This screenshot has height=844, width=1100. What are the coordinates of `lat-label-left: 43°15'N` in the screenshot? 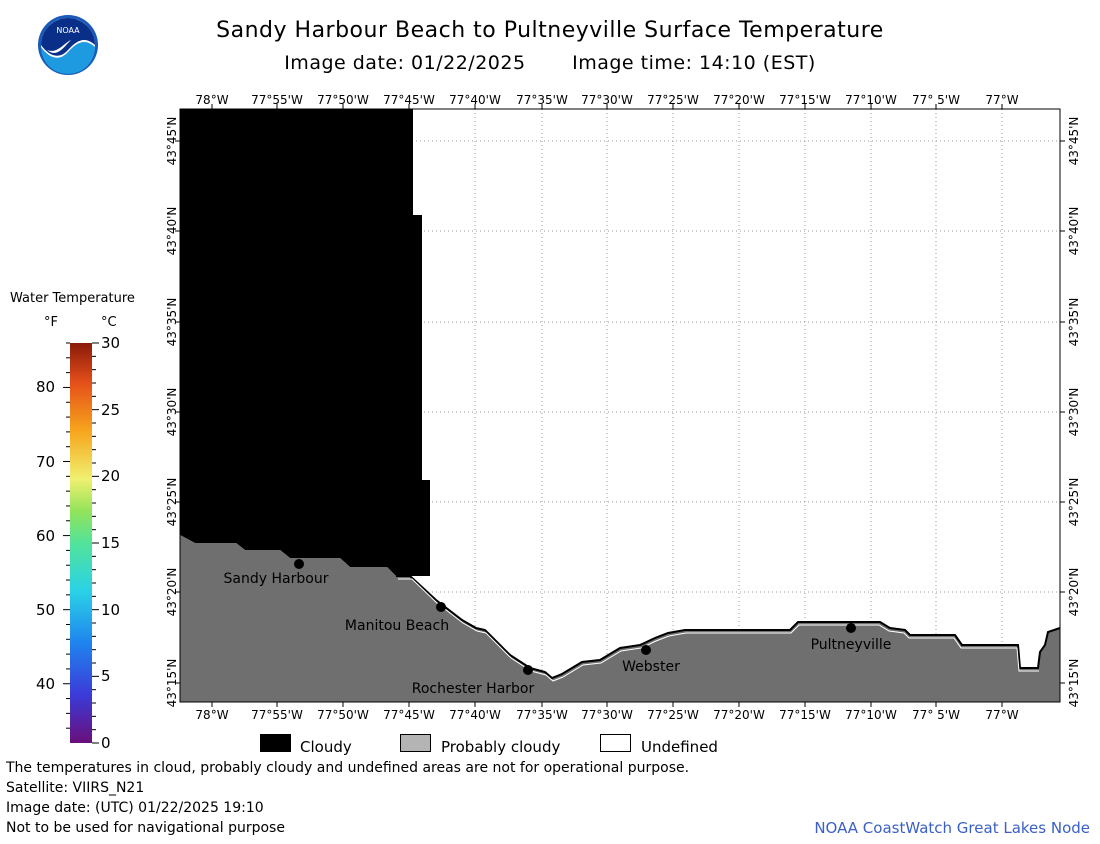 It's located at (172, 683).